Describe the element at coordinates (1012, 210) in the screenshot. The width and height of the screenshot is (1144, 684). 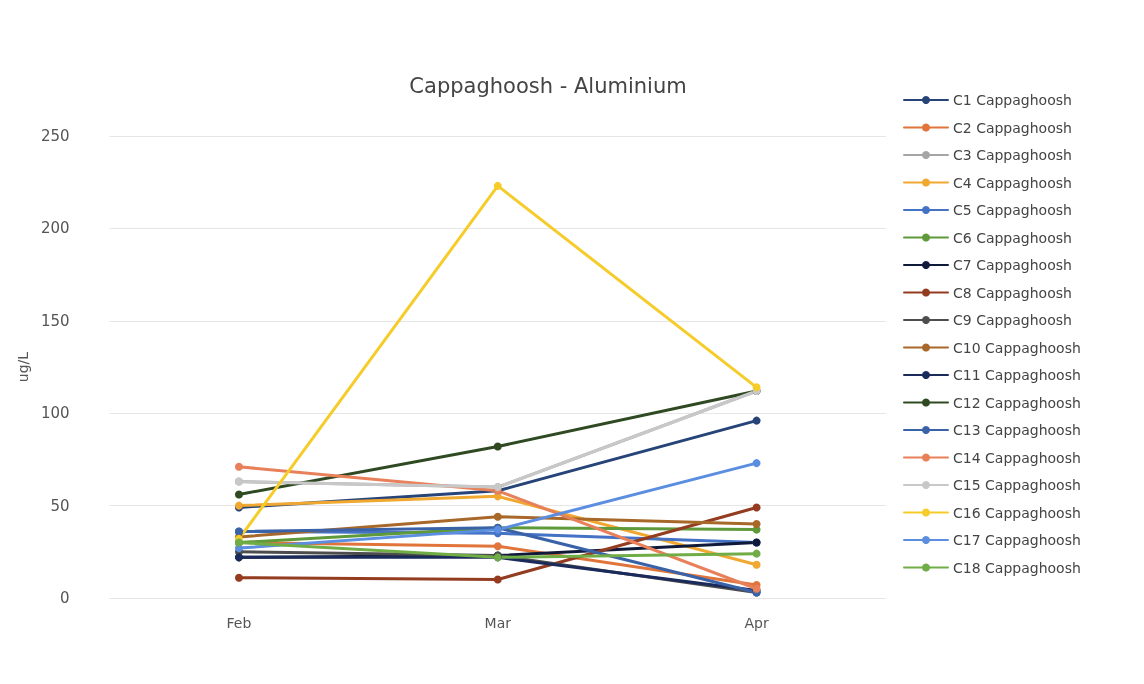
I see `legend-label: C5 Cappaghoosh` at that location.